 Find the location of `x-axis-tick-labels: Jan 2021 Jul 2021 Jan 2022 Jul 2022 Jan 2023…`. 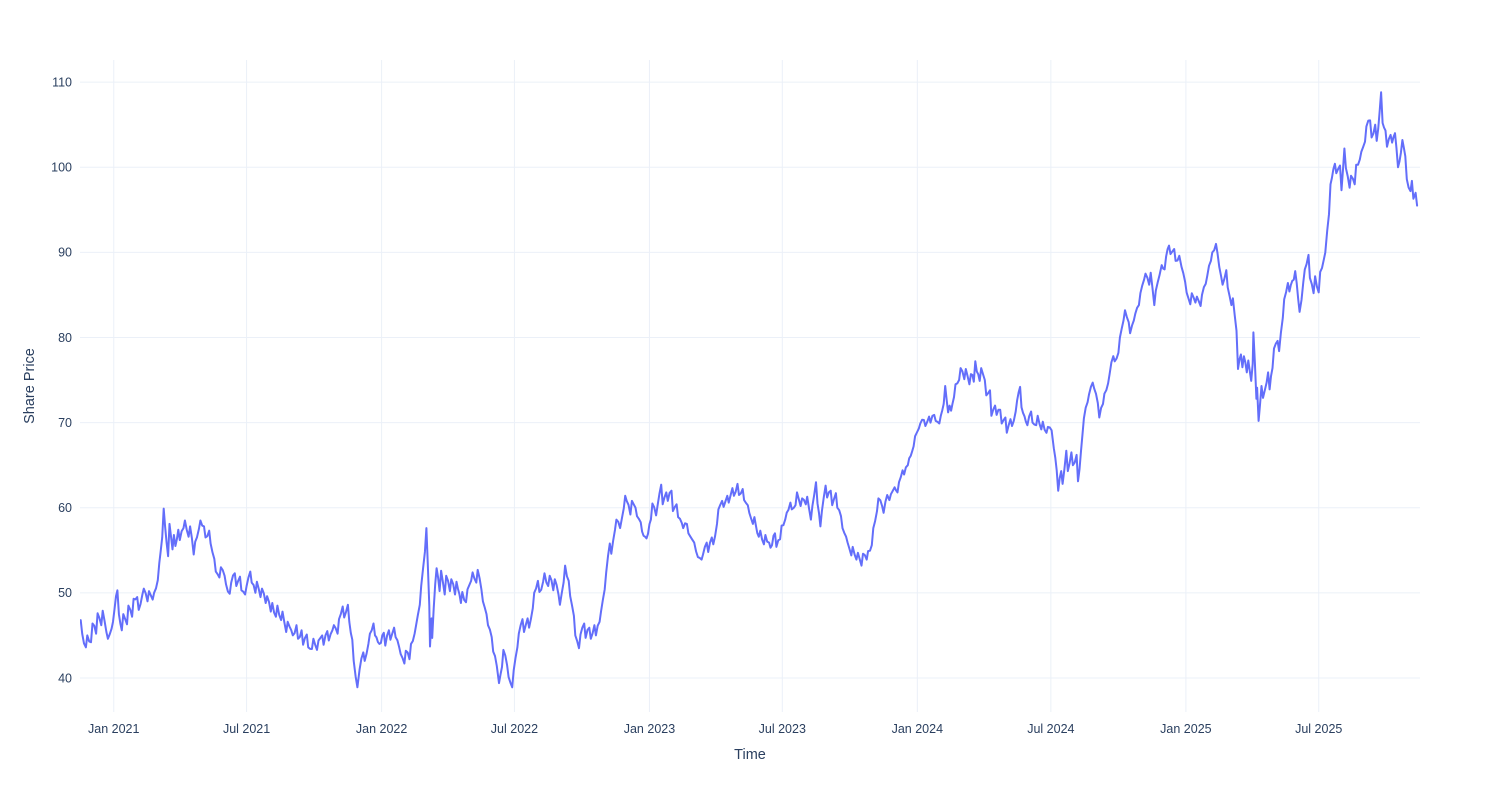

x-axis-tick-labels: Jan 2021 Jul 2021 Jan 2022 Jul 2022 Jan 2023… is located at coordinates (715, 729).